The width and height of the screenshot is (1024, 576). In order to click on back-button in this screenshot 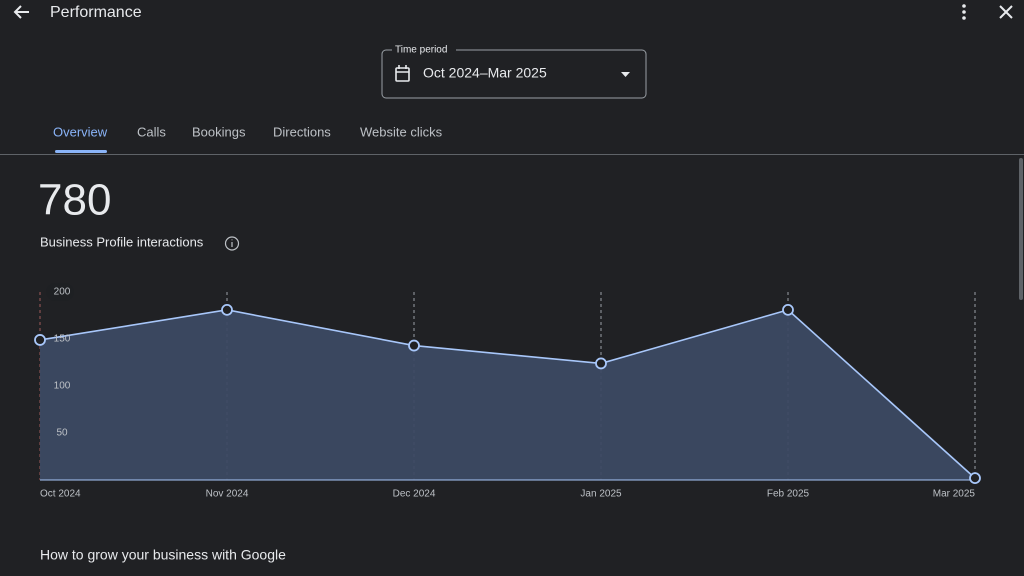, I will do `click(21, 12)`.